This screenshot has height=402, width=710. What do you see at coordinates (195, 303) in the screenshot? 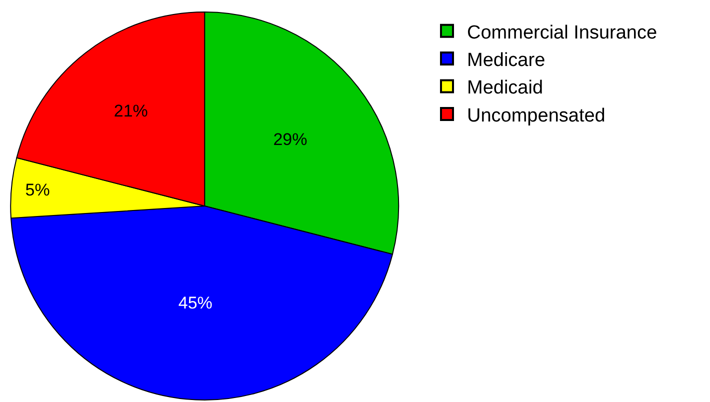
I see `data-label: 45%` at bounding box center [195, 303].